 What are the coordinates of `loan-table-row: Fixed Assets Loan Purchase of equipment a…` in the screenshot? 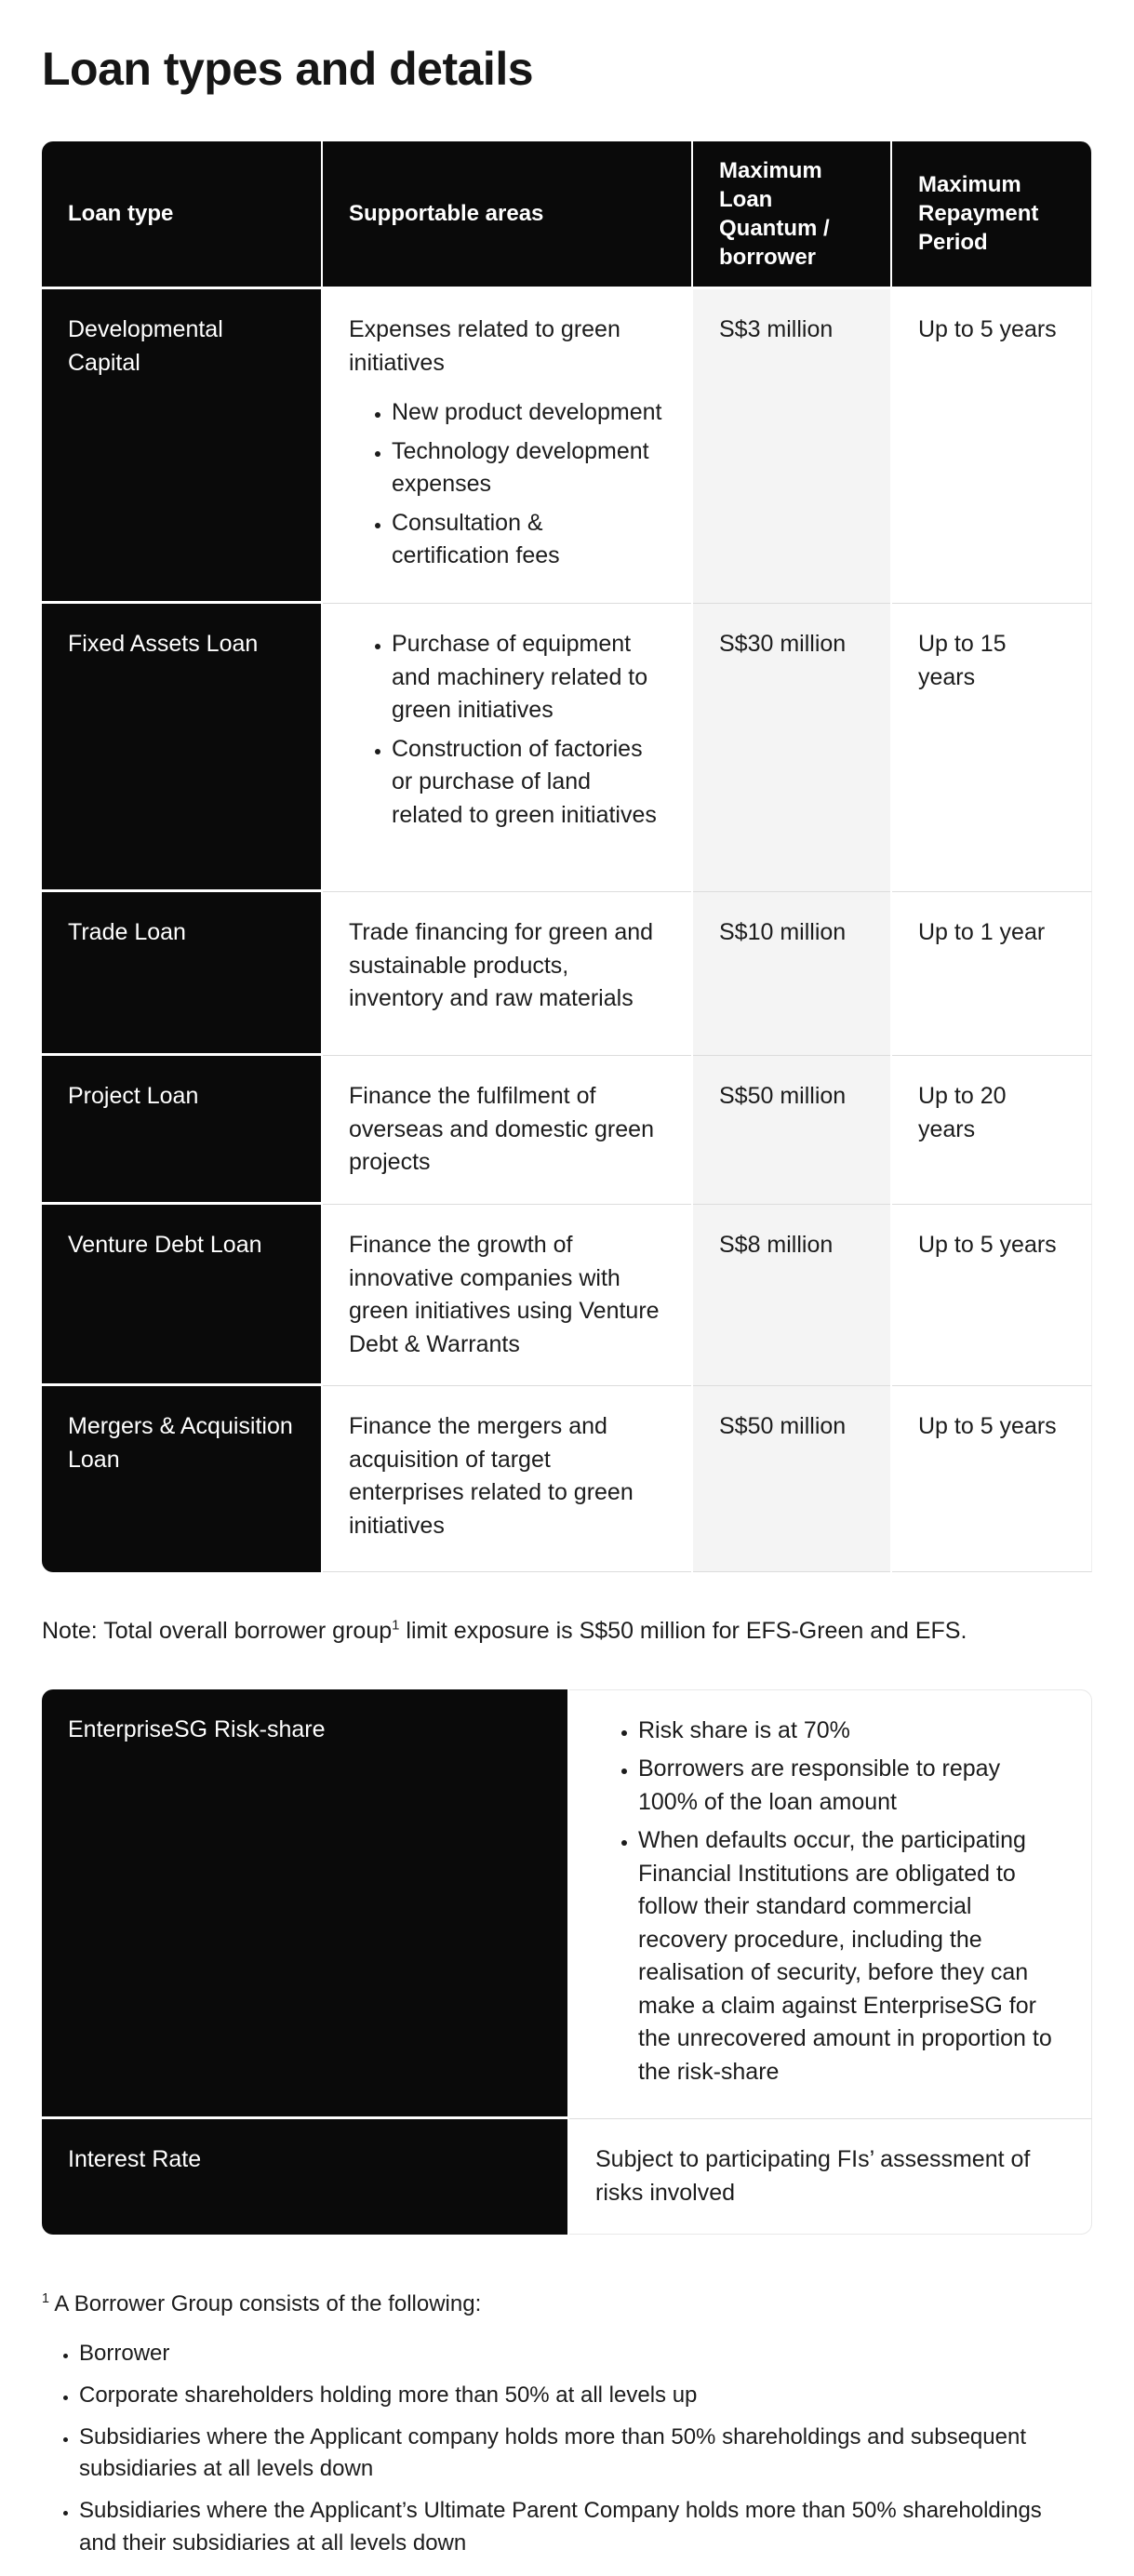 It's located at (567, 748).